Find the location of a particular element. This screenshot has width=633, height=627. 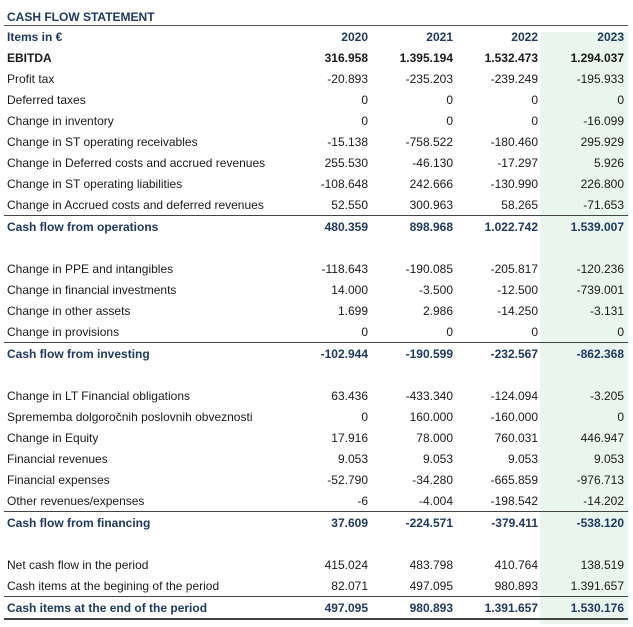

table-row: Change in provisions 0 0 0 0 is located at coordinates (316, 331).